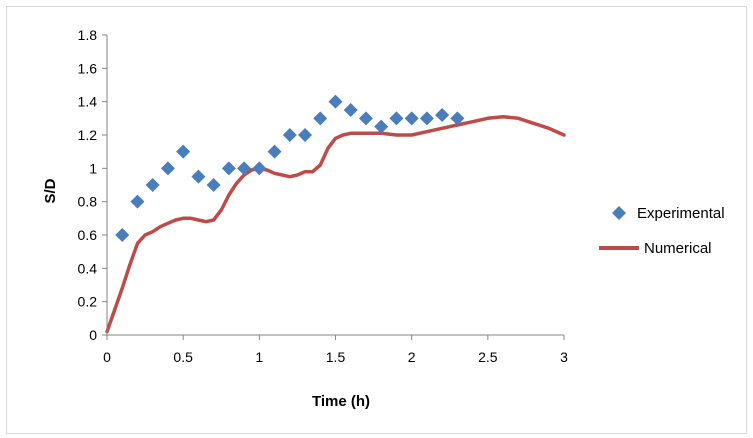  Describe the element at coordinates (619, 213) in the screenshot. I see `legend-marker-experimental` at that location.